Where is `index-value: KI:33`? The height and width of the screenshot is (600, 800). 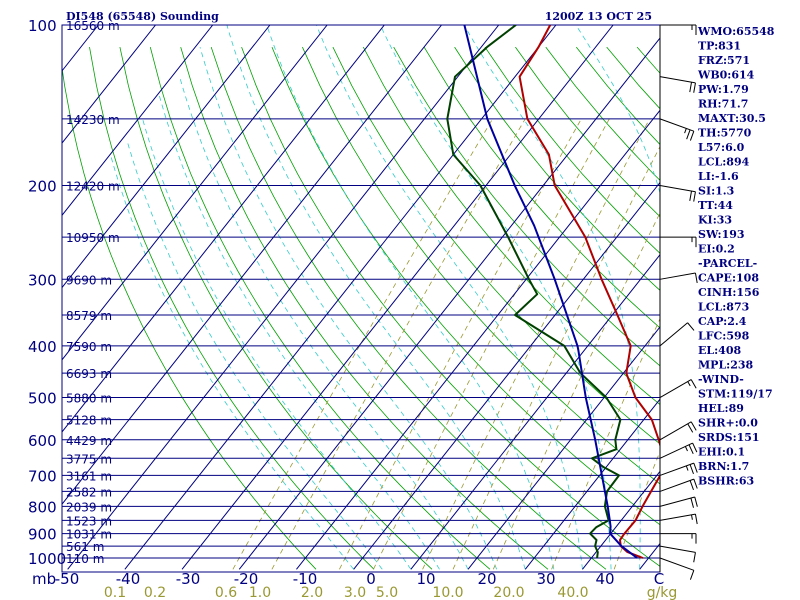 index-value: KI:33 is located at coordinates (715, 220).